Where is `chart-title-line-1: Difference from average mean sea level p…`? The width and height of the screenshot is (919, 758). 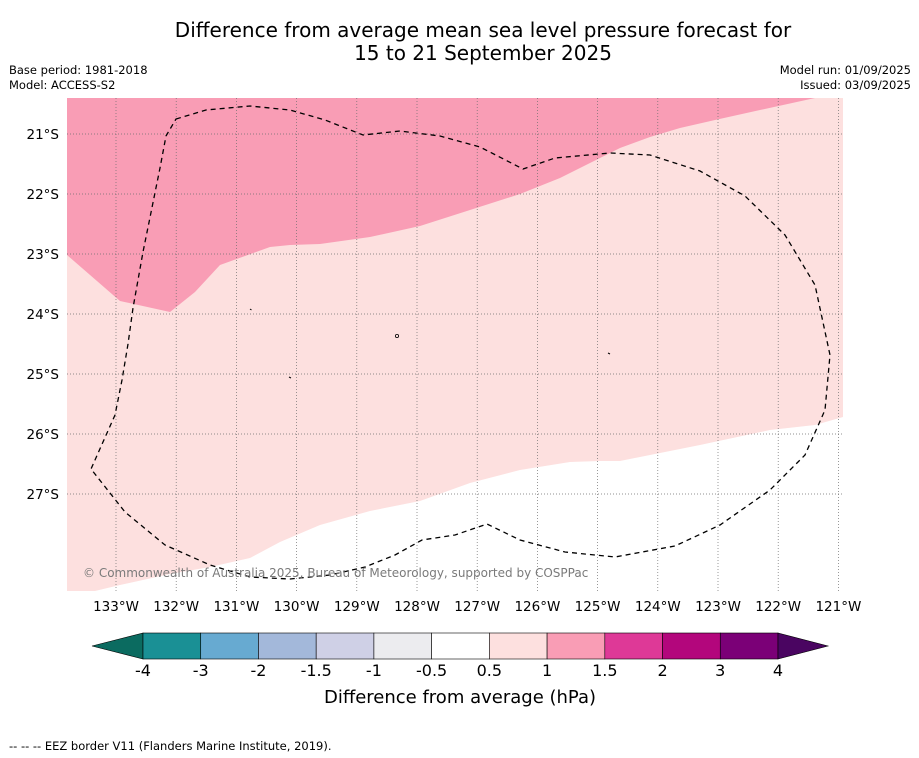
chart-title-line-1: Difference from average mean sea level p… is located at coordinates (483, 30).